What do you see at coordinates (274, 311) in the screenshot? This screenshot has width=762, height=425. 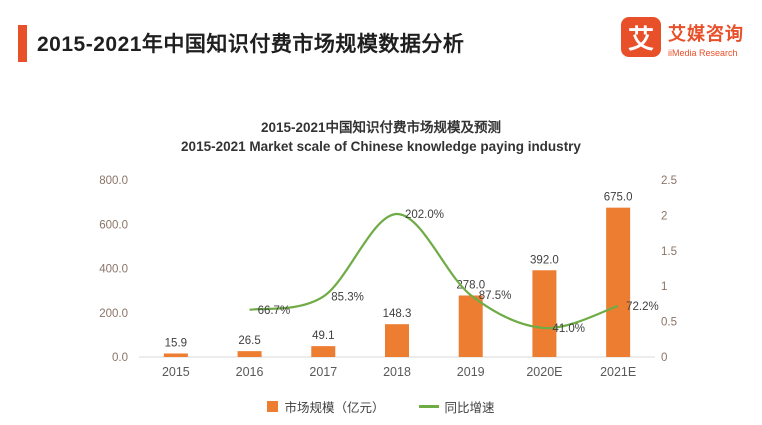 I see `line-value-label: 66.7%` at bounding box center [274, 311].